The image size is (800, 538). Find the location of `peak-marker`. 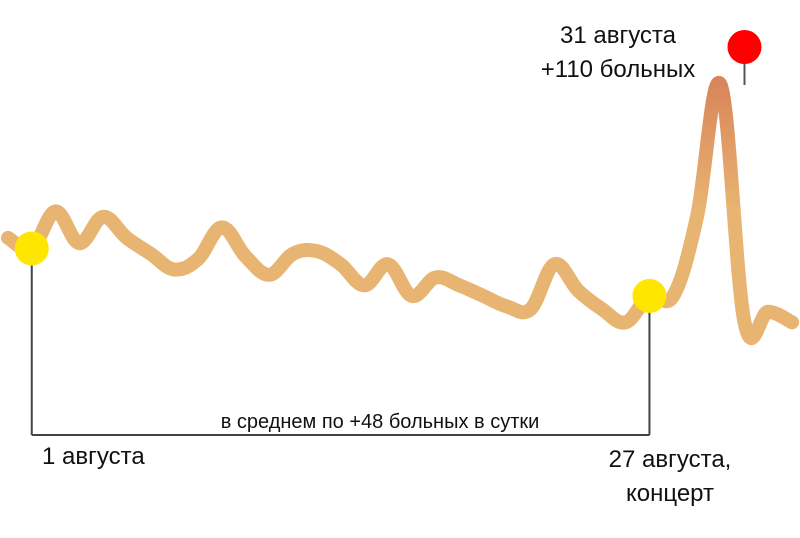

peak-marker is located at coordinates (744, 47).